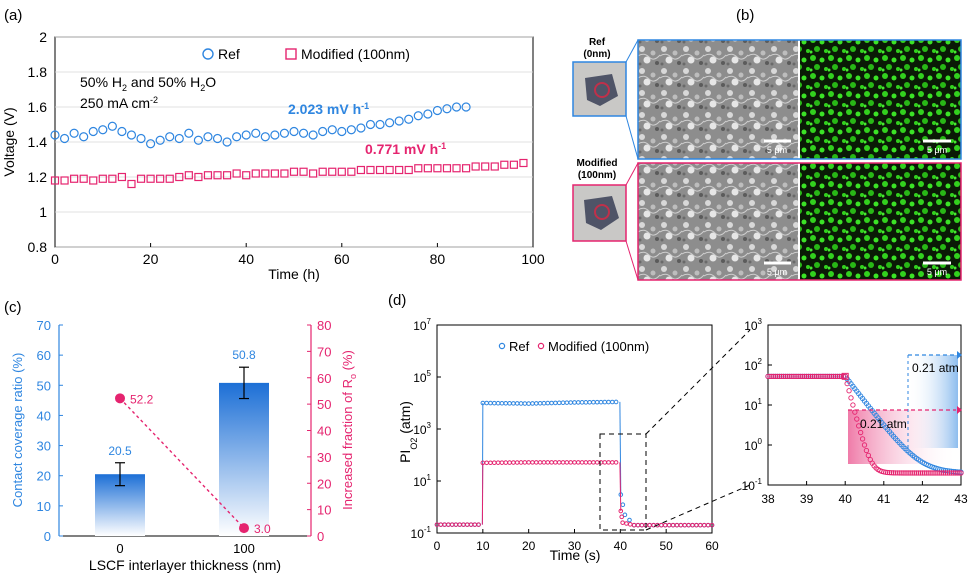 The image size is (969, 581). I want to click on panel-d-x-tick-label: 40, so click(621, 546).